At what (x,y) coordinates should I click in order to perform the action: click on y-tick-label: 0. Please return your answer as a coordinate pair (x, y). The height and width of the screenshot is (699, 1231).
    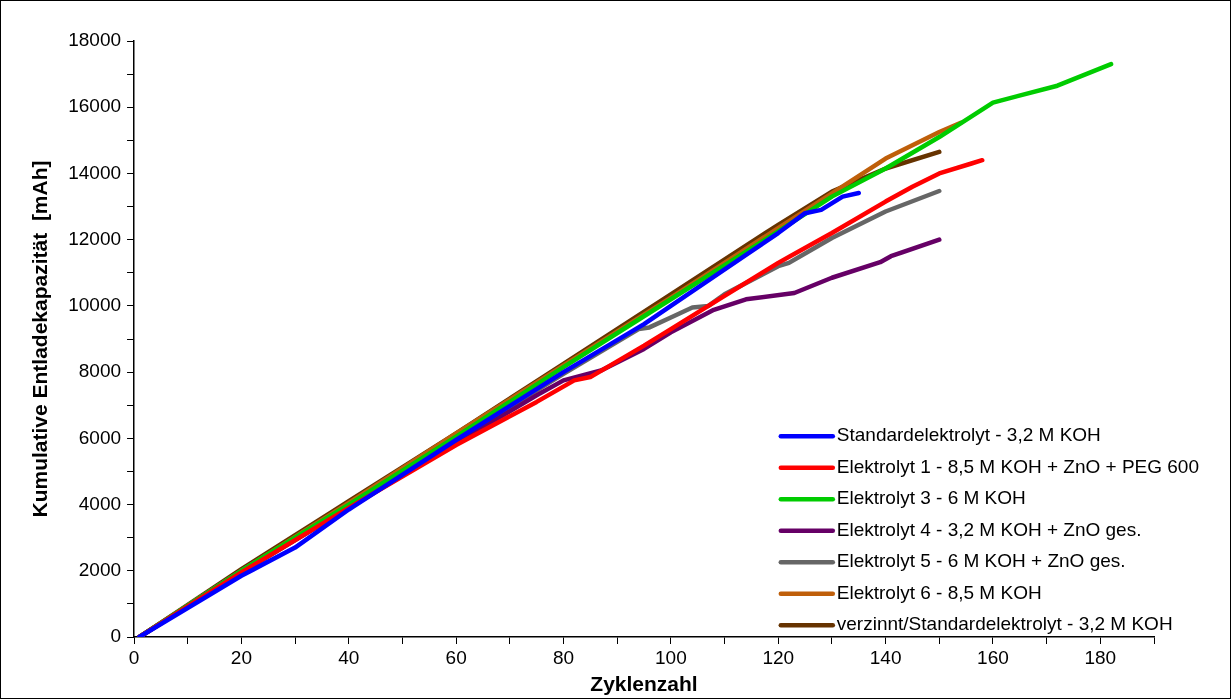
    Looking at the image, I should click on (116, 636).